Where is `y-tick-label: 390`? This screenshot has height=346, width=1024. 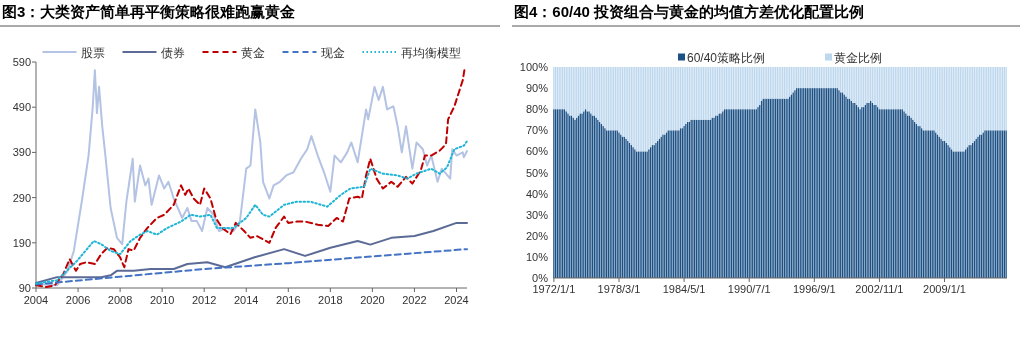
y-tick-label: 390 is located at coordinates (21, 152).